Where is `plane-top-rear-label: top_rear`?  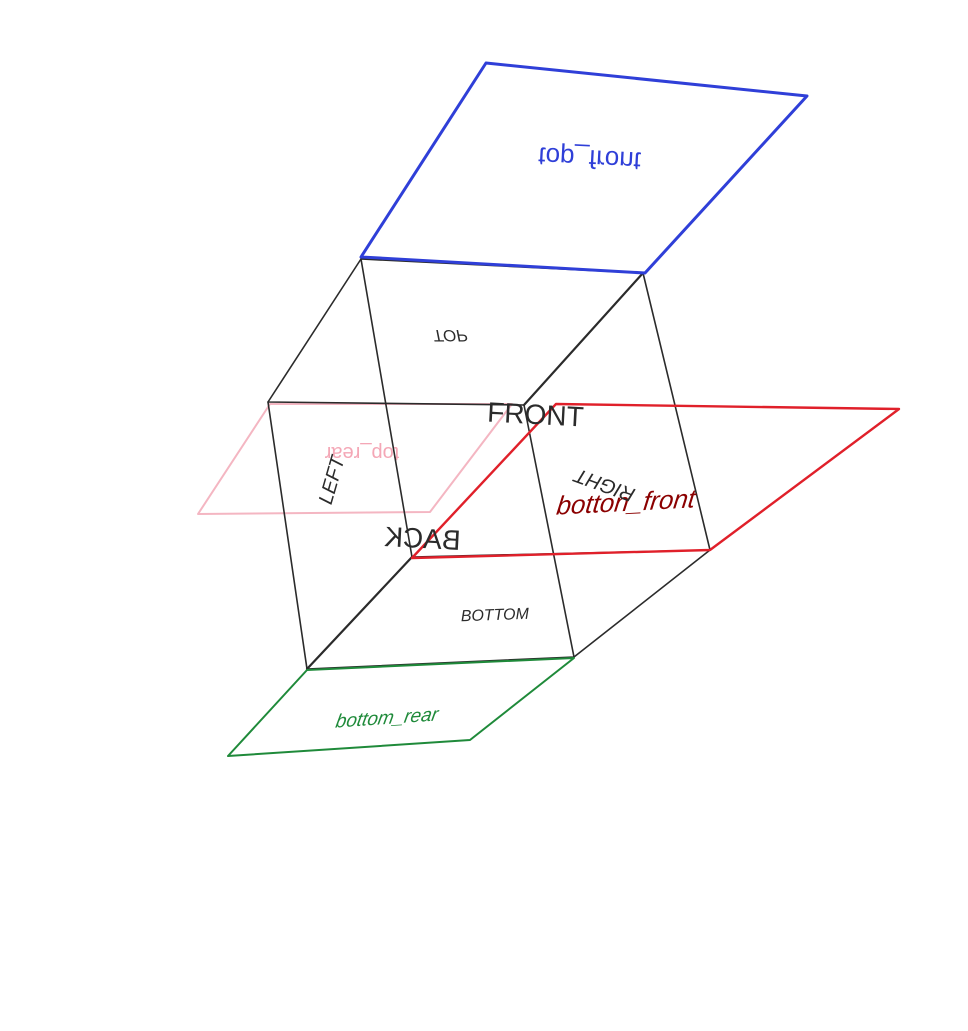
plane-top-rear-label: top_rear is located at coordinates (361, 453).